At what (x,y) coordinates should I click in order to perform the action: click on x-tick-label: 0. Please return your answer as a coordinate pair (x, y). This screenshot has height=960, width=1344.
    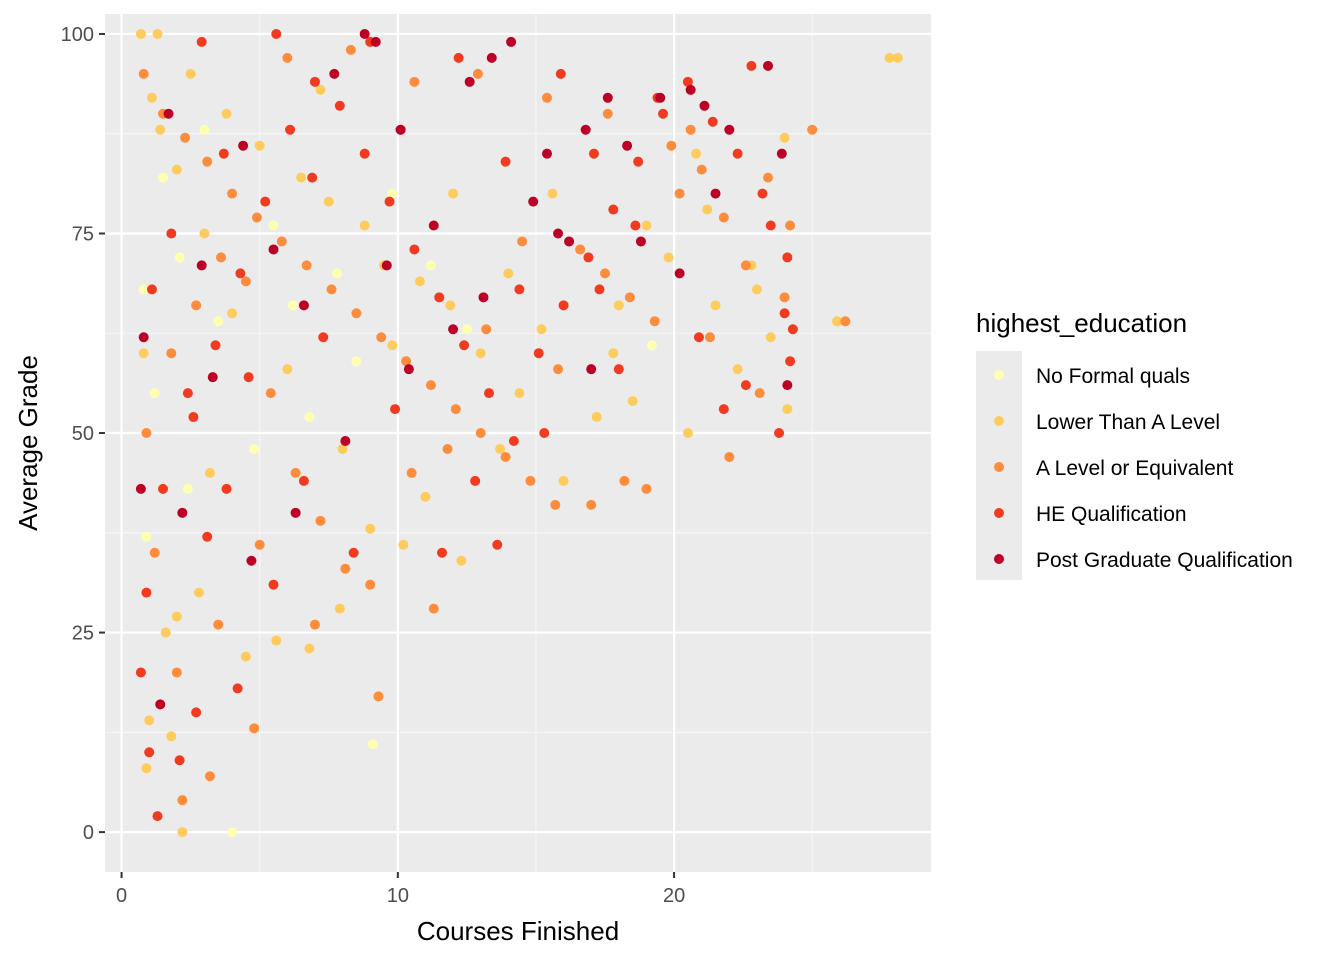
    Looking at the image, I should click on (121, 896).